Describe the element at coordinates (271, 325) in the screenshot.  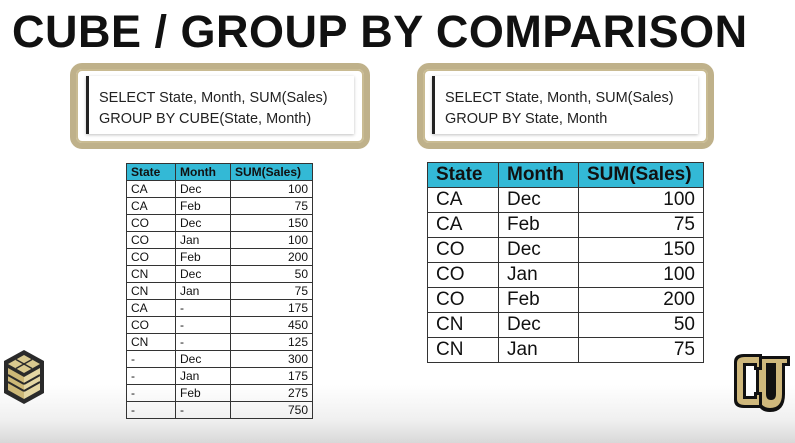
I see `cell-sum-sales: 450` at that location.